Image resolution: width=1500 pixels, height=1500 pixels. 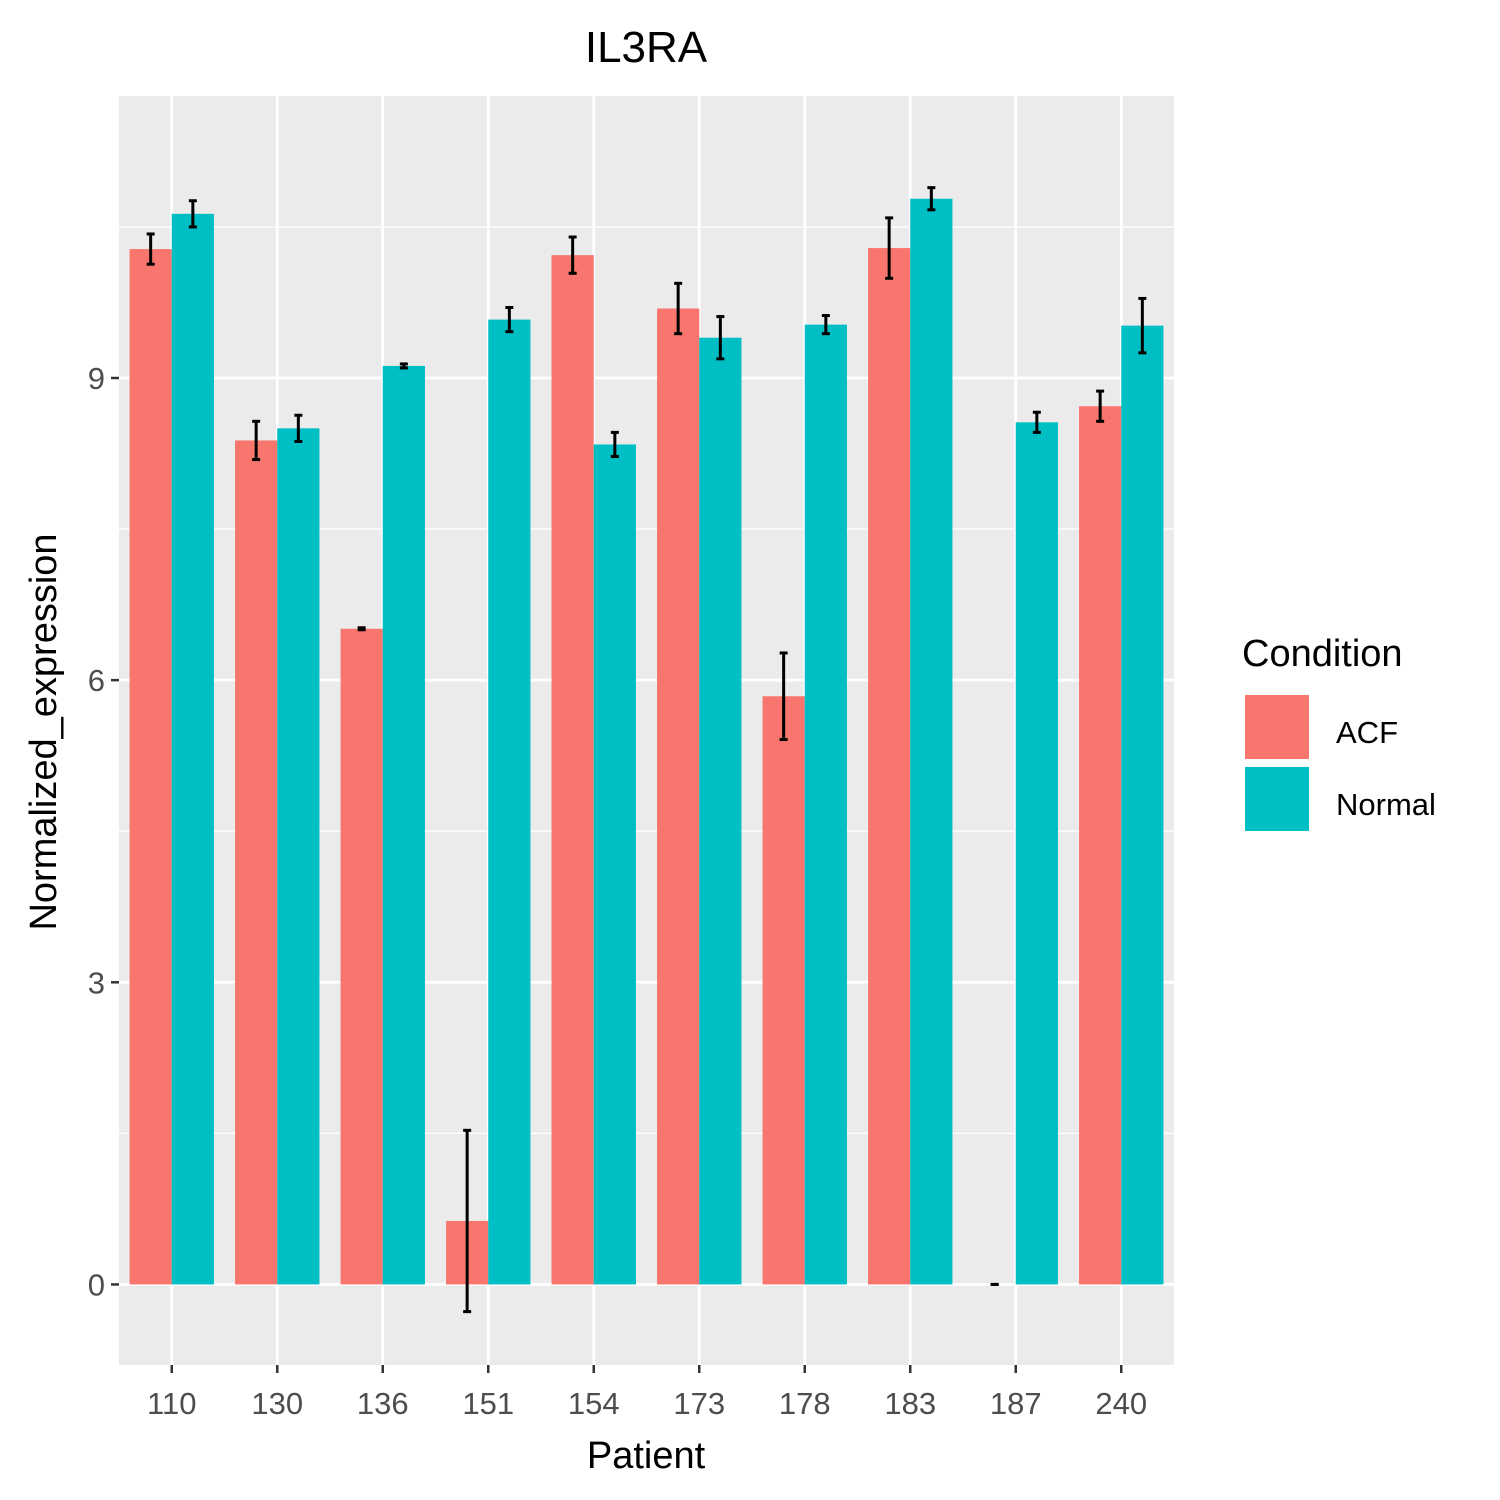 What do you see at coordinates (96, 378) in the screenshot?
I see `y-tick-label: 9` at bounding box center [96, 378].